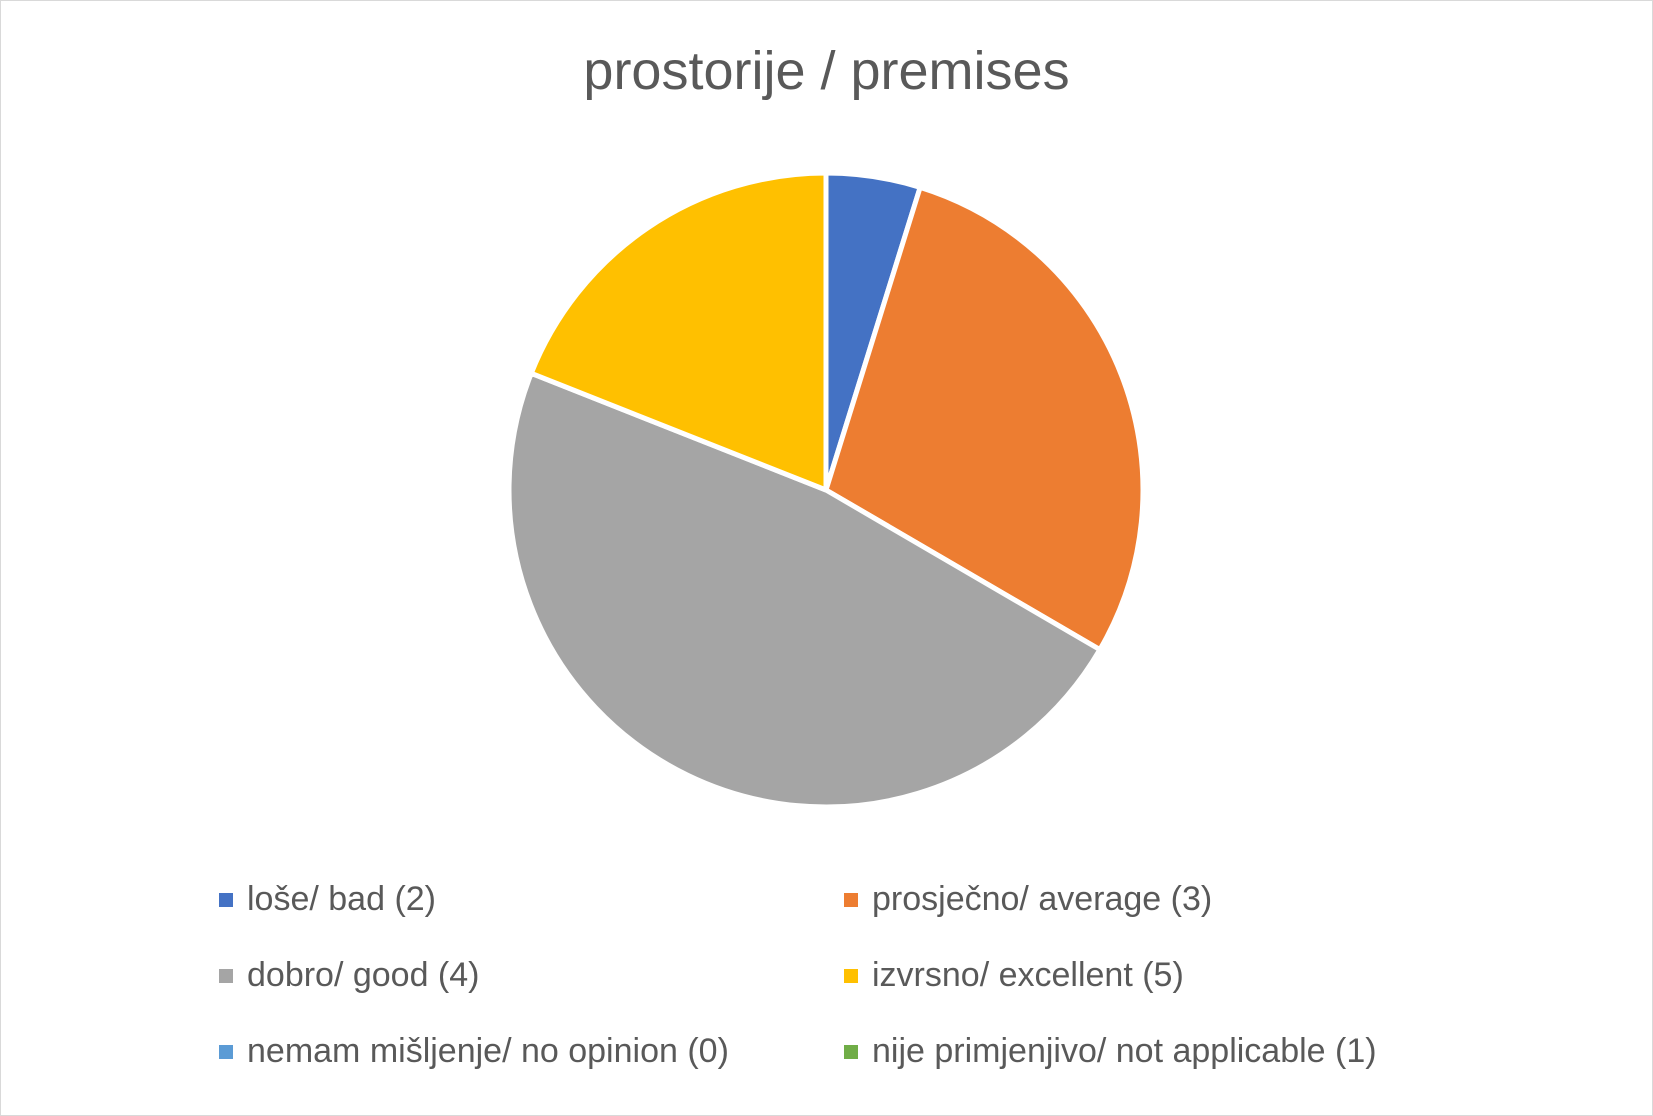 The height and width of the screenshot is (1116, 1653). What do you see at coordinates (826, 71) in the screenshot?
I see `chart-title: prostorije / premises` at bounding box center [826, 71].